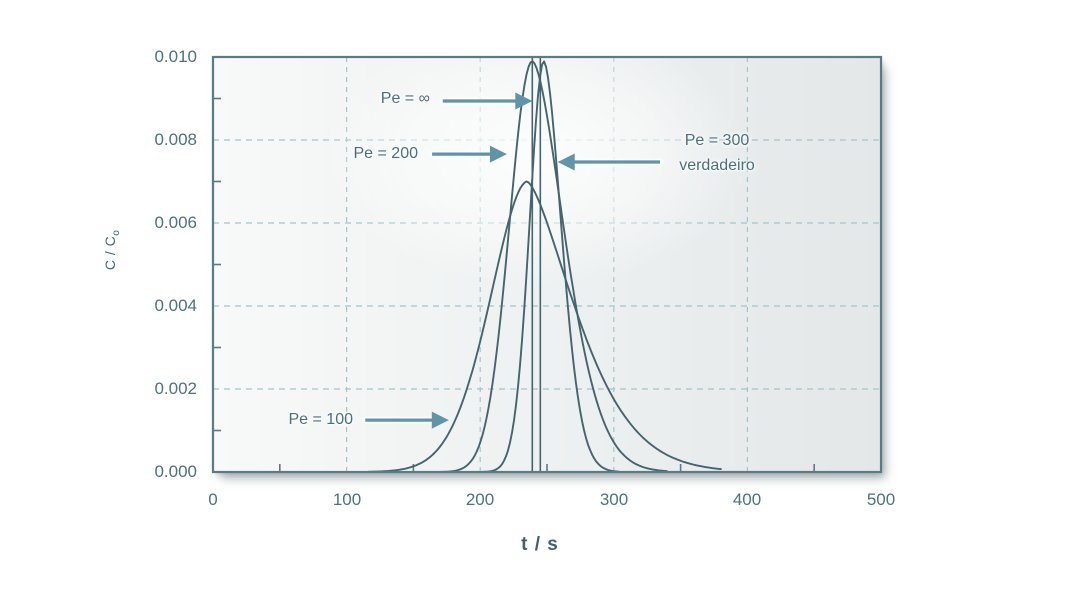  I want to click on annotation-pe-100: Pe = 100, so click(321, 419).